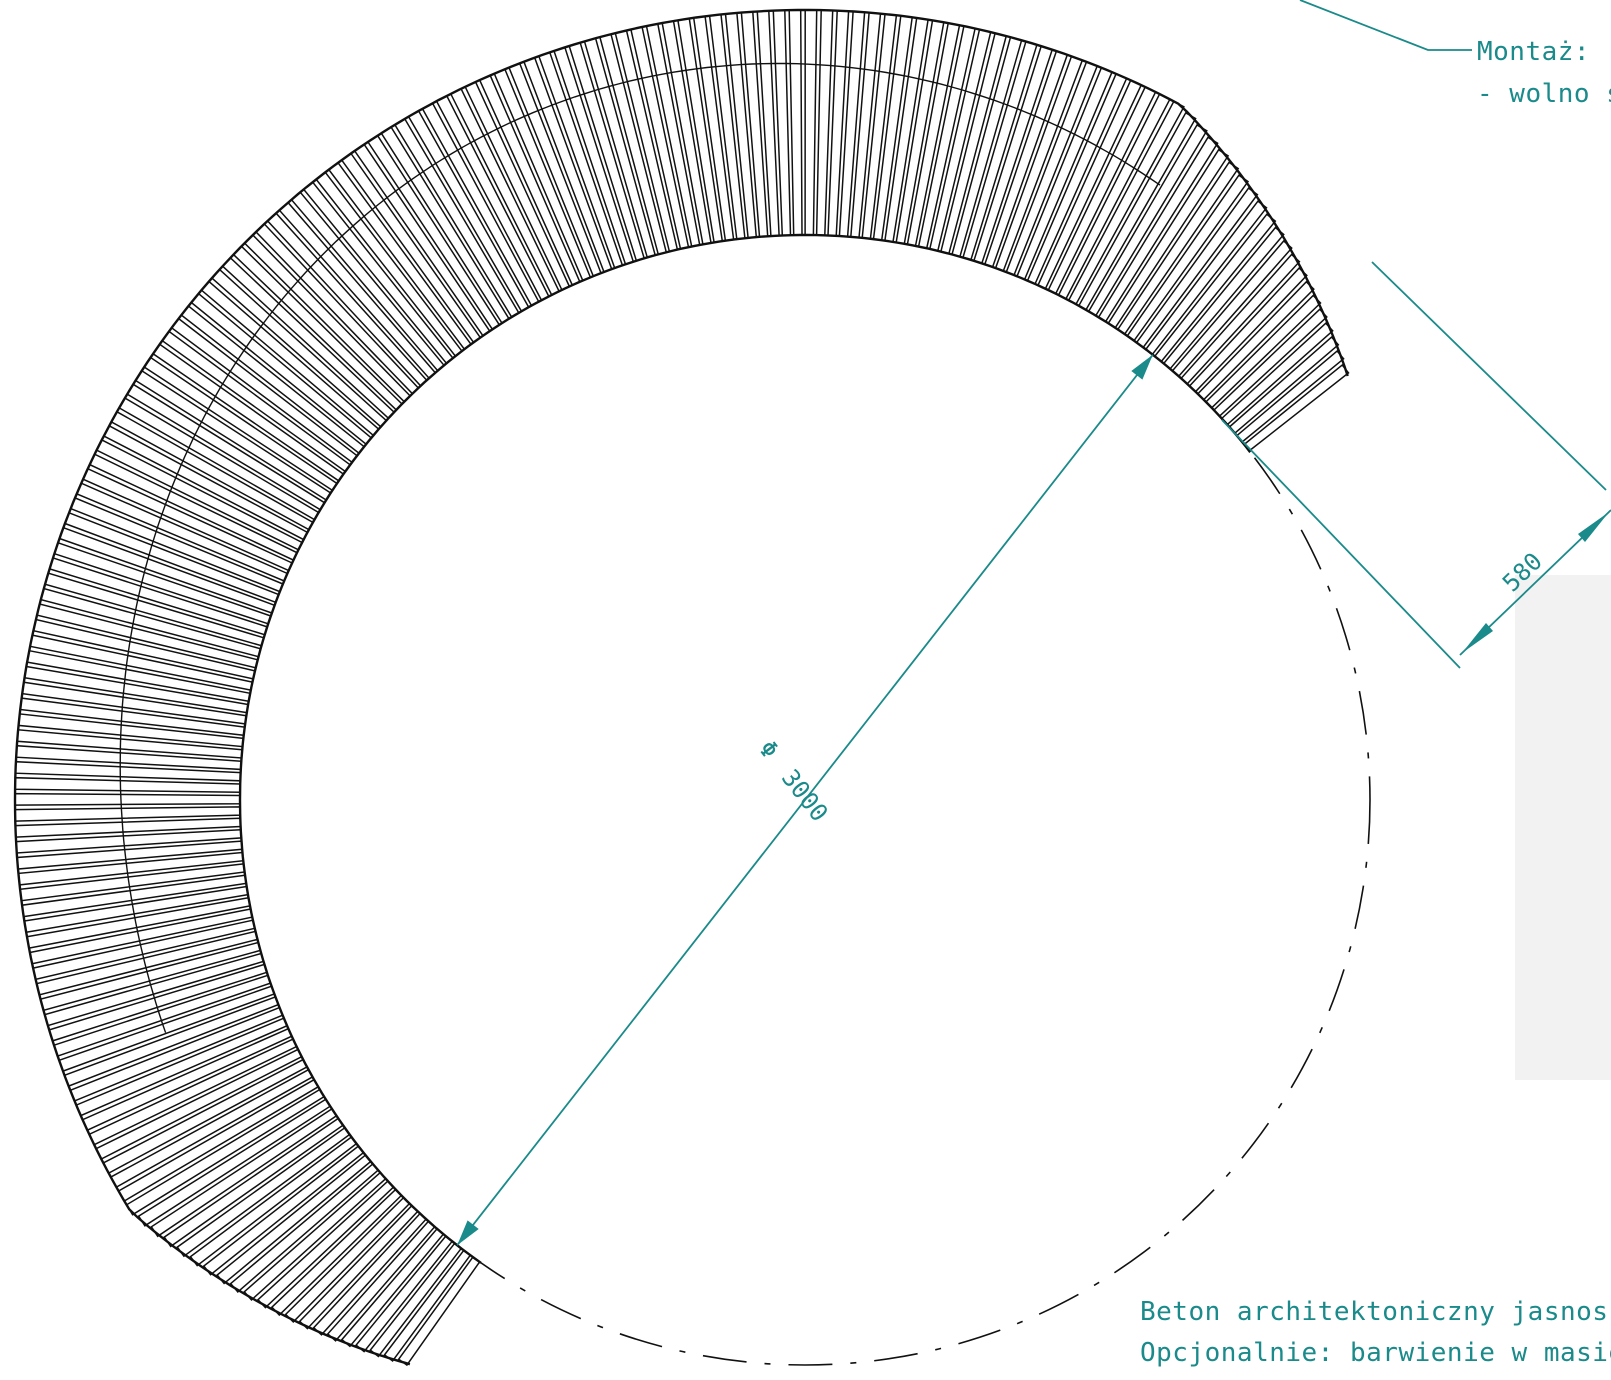  Describe the element at coordinates (1375, 1312) in the screenshot. I see `material-note-line1: Beton architektoniczny jasnoszary -` at that location.